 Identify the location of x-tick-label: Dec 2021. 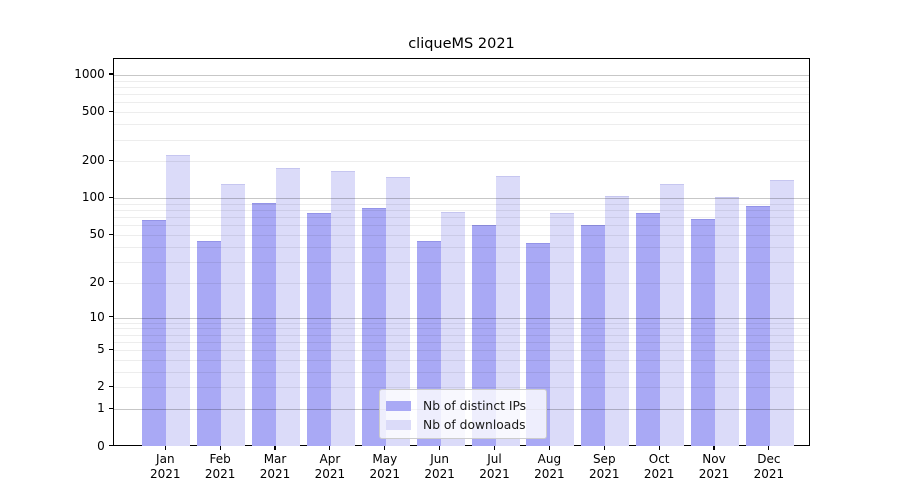
(769, 467).